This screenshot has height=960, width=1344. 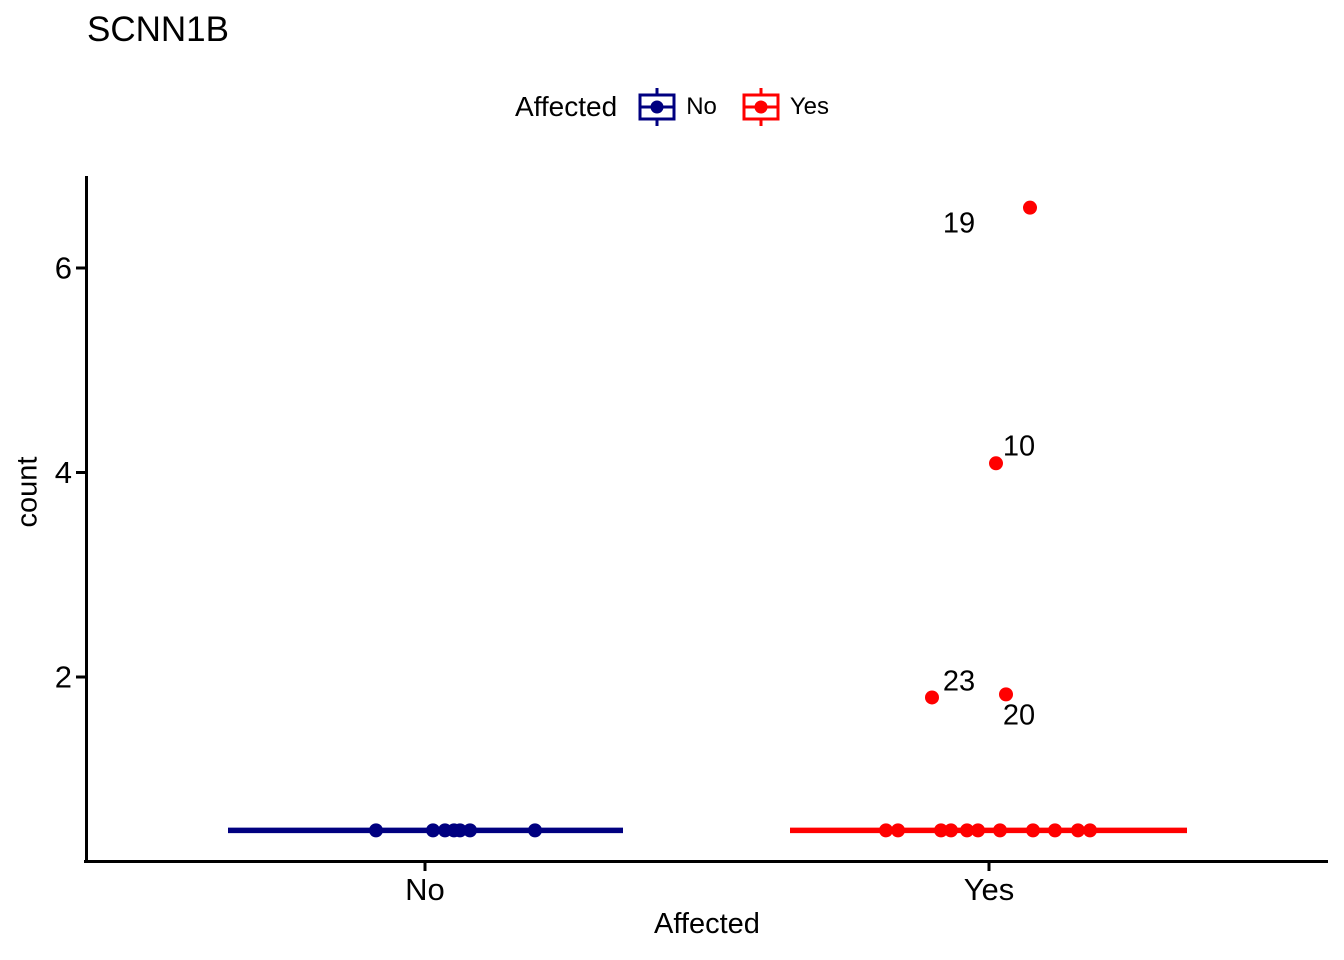 I want to click on x-axis-title: Affected, so click(x=707, y=924).